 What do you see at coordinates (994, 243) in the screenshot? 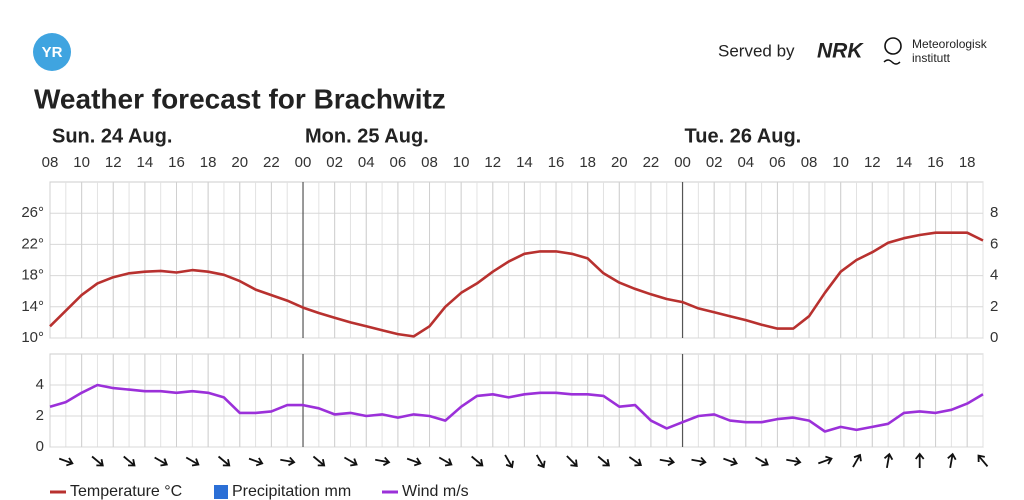
I see `y2-tick-label: 6` at bounding box center [994, 243].